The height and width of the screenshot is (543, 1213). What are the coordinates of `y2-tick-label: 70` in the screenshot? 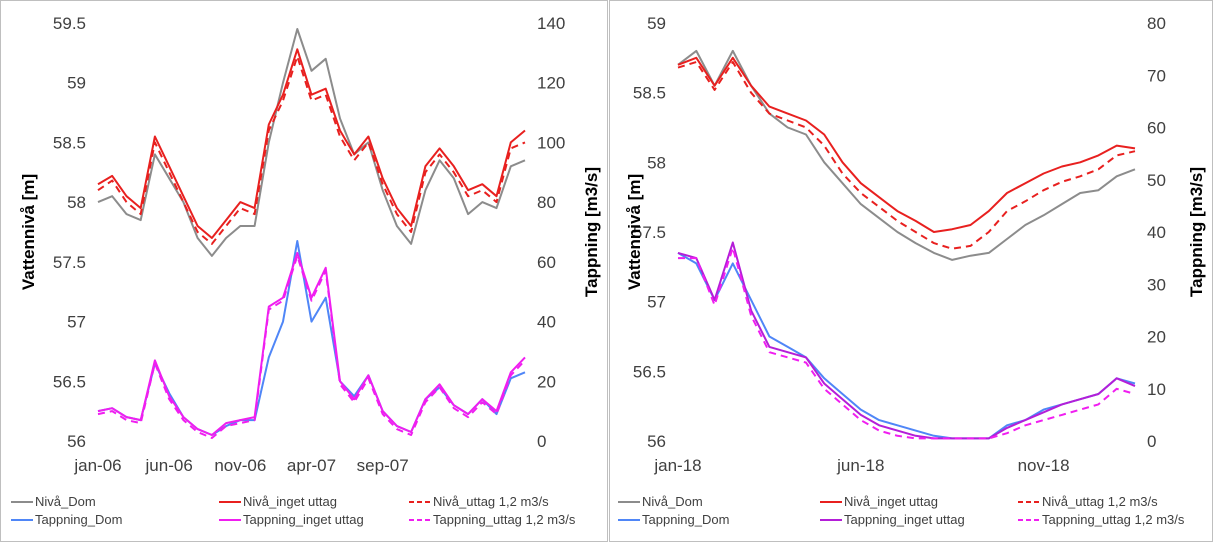 It's located at (1156, 75).